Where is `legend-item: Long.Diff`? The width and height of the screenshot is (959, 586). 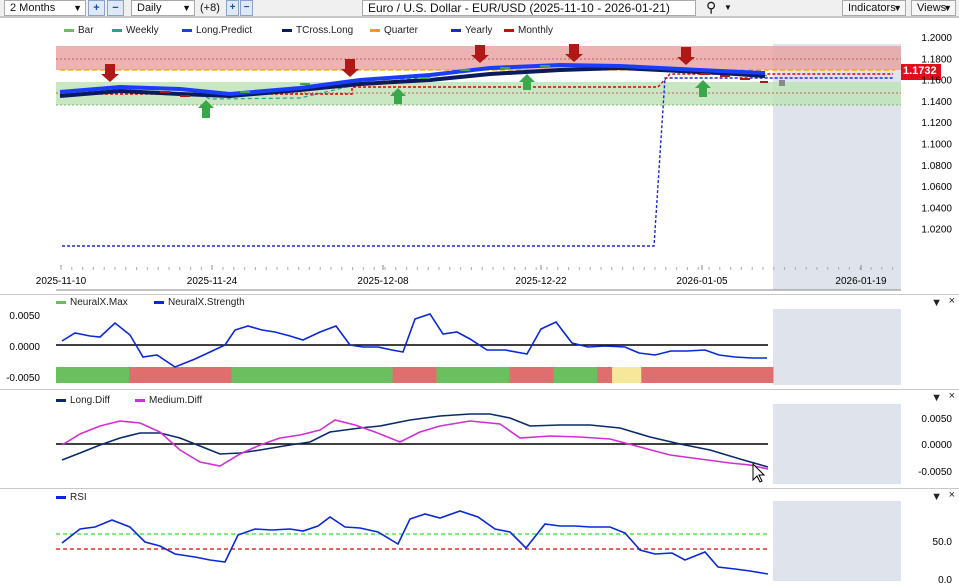 legend-item: Long.Diff is located at coordinates (90, 400).